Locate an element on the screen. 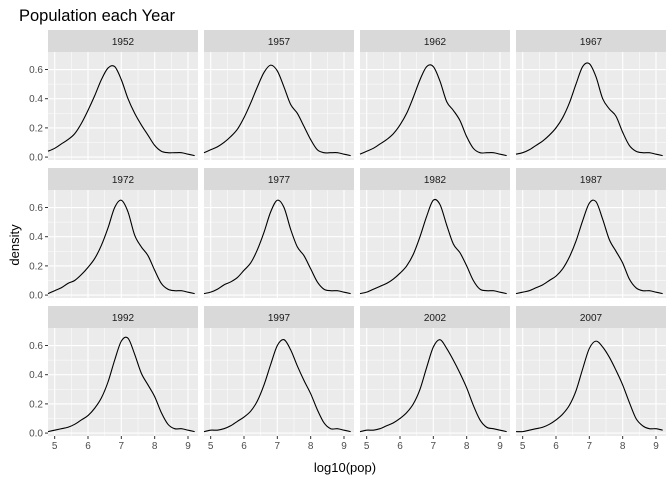 The height and width of the screenshot is (480, 672). facet-strip-label: 1952 is located at coordinates (123, 42).